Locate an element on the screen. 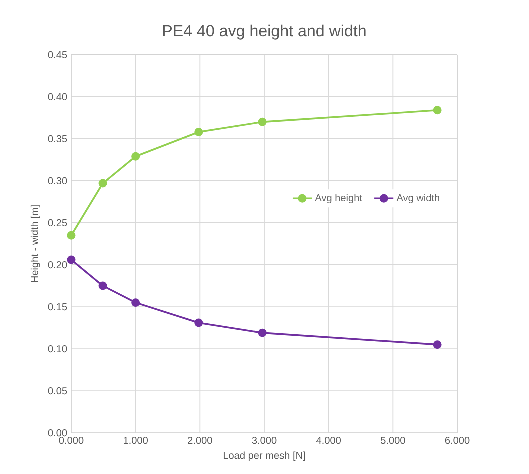 This screenshot has height=474, width=529. y-axis-title: Height - width [m] is located at coordinates (35, 243).